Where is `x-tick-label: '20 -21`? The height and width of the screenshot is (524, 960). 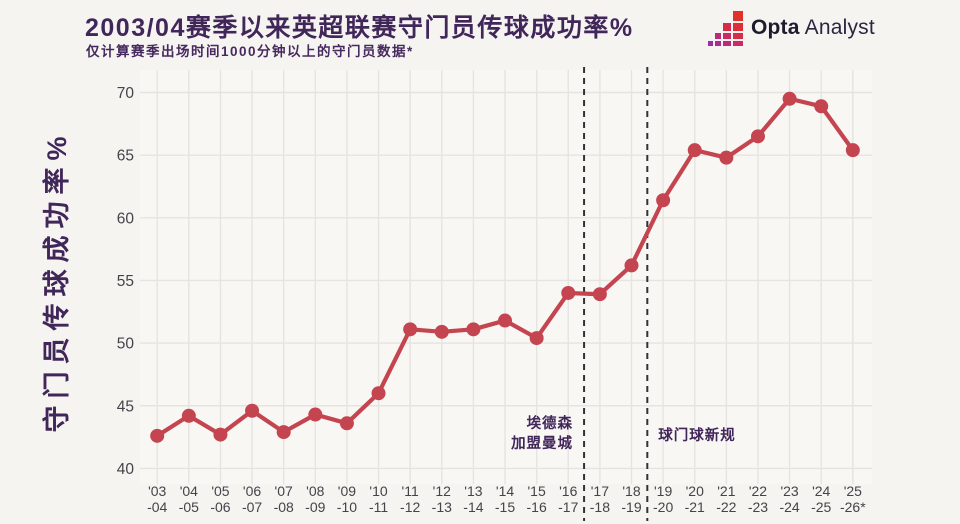 x-tick-label: '20 -21 is located at coordinates (695, 499).